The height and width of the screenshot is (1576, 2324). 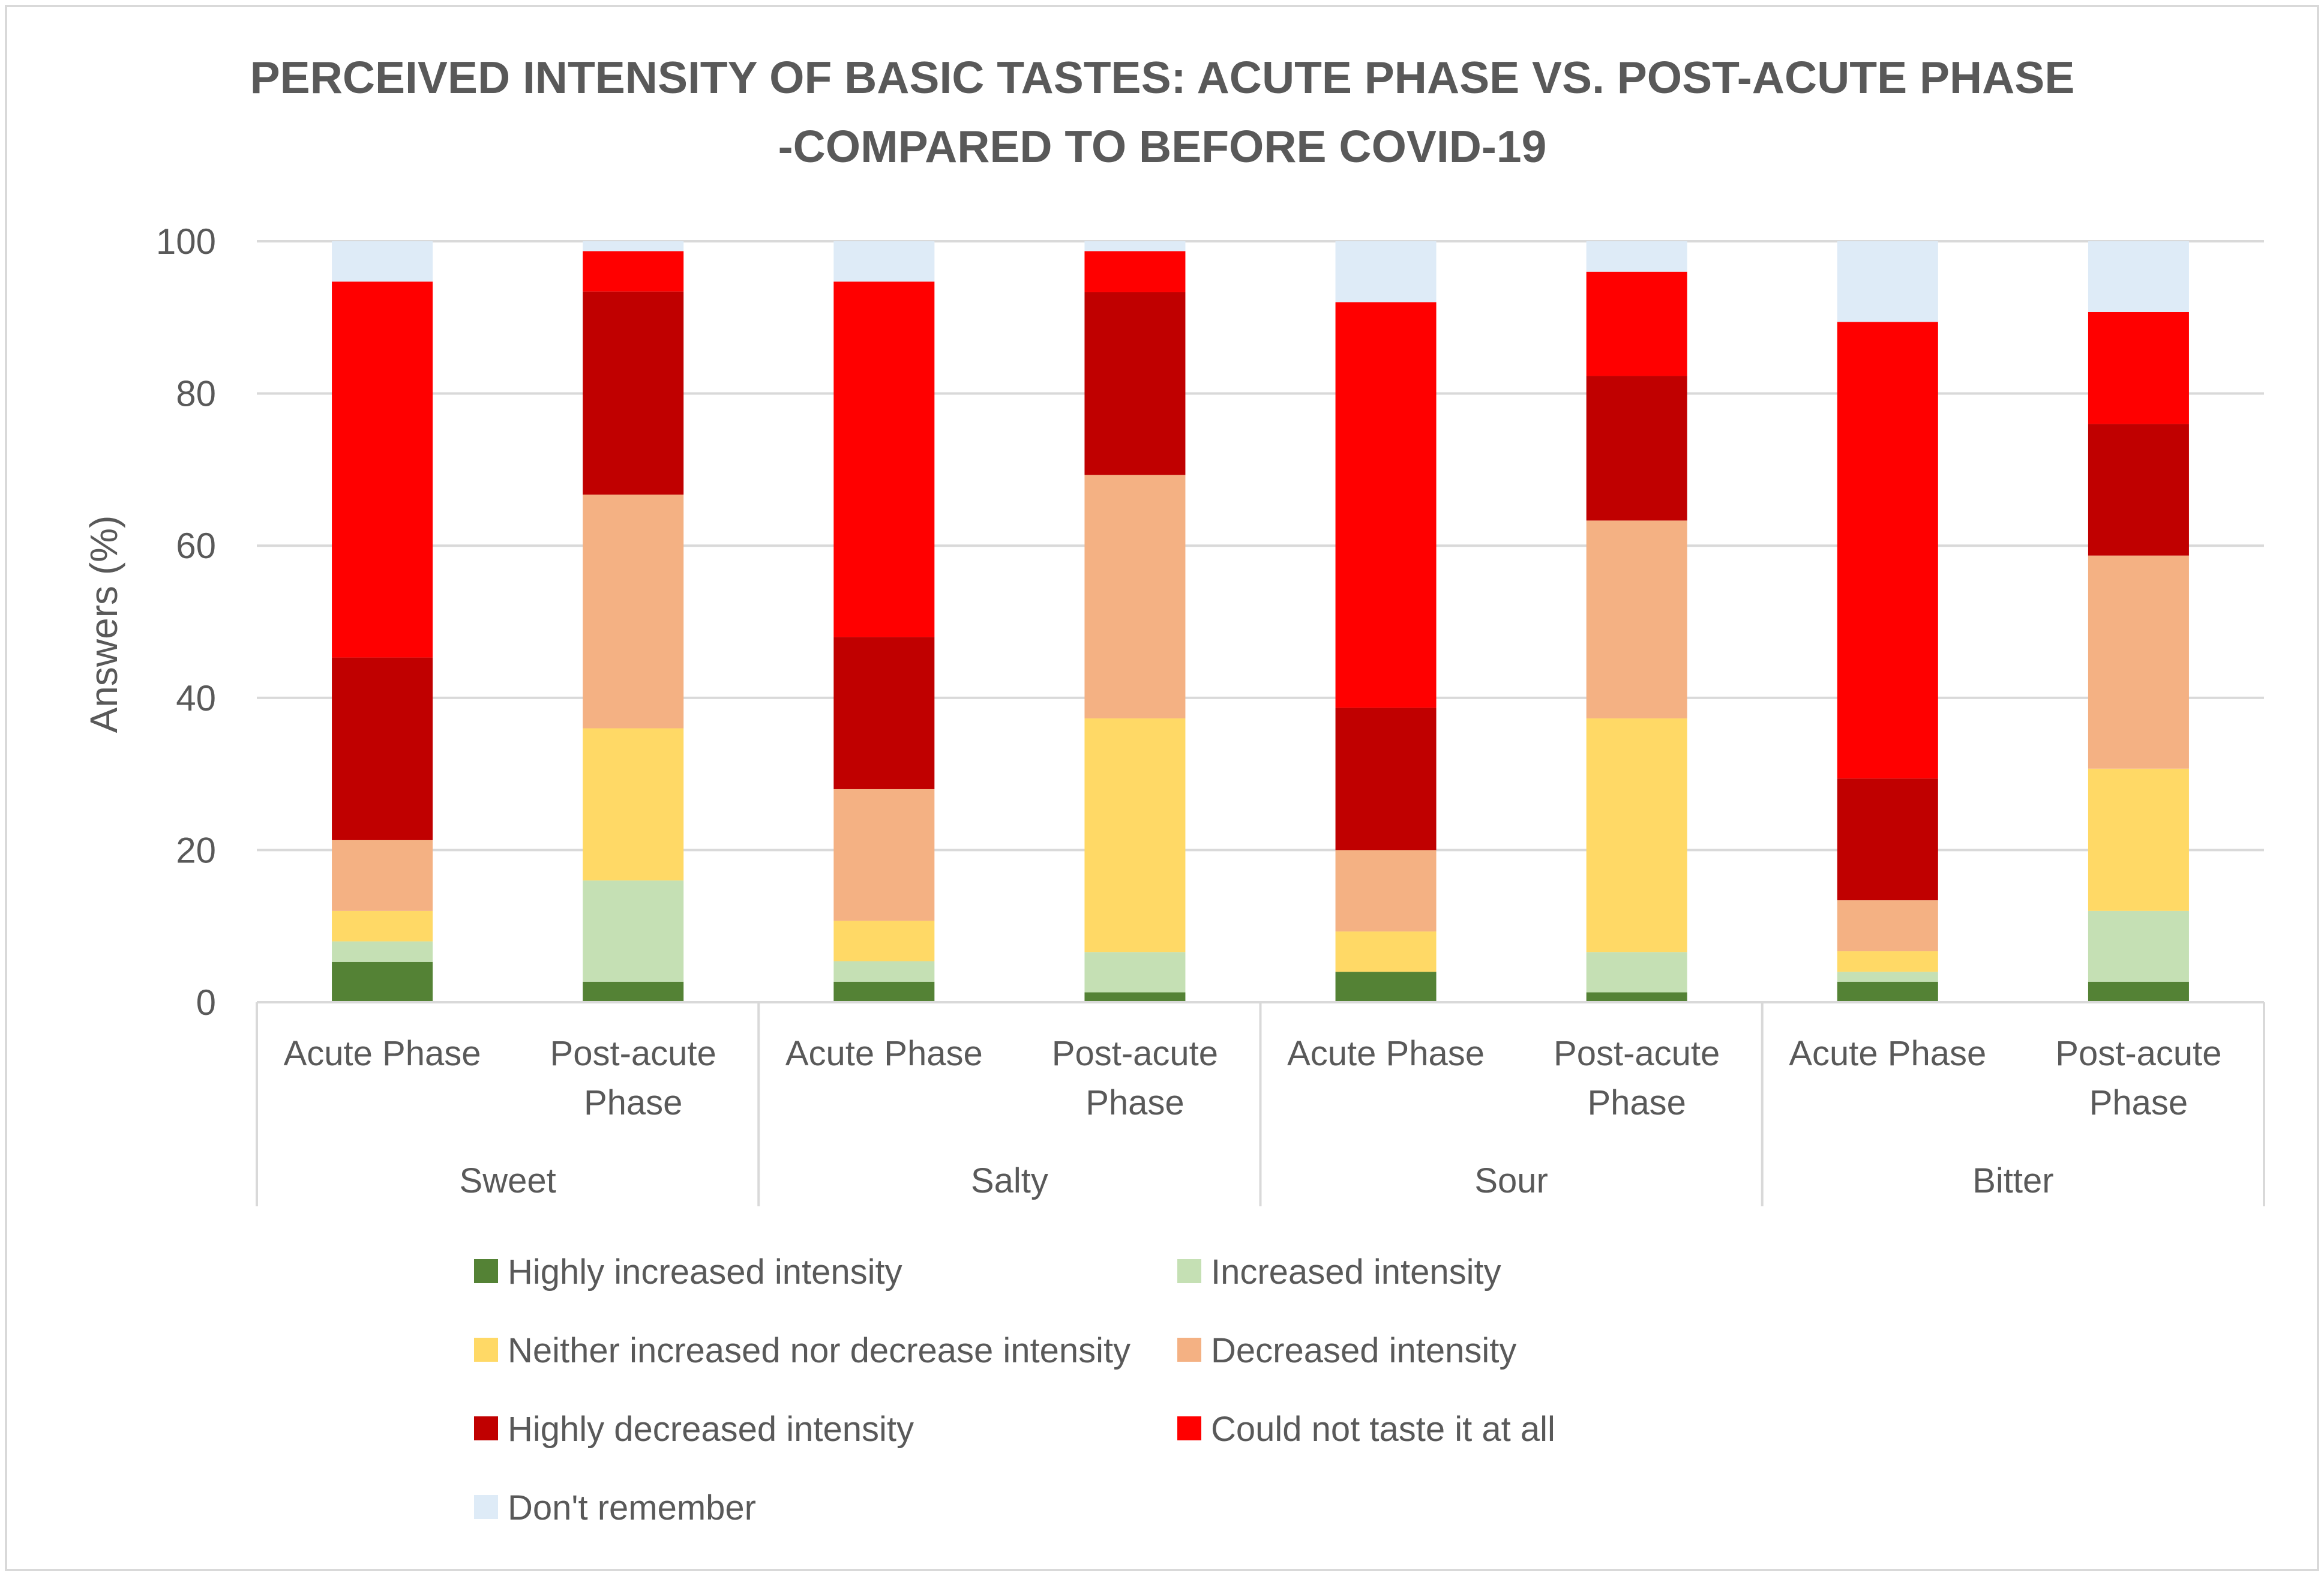 What do you see at coordinates (196, 698) in the screenshot?
I see `y-tick-label: 40` at bounding box center [196, 698].